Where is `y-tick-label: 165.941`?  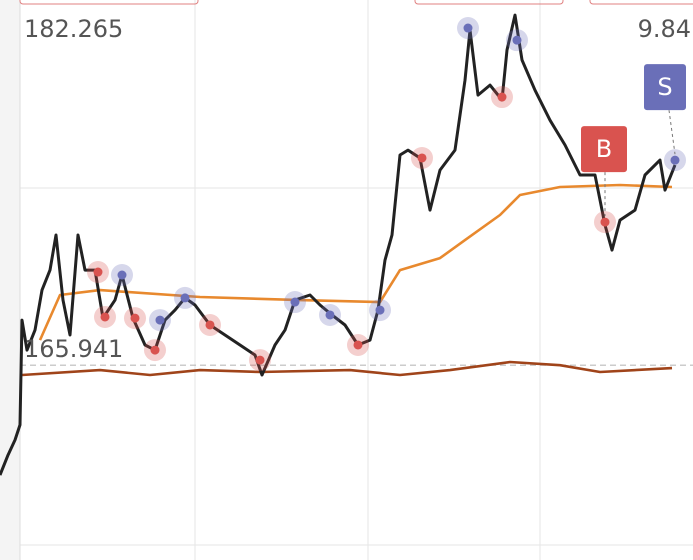
y-tick-label: 165.941 is located at coordinates (73, 349).